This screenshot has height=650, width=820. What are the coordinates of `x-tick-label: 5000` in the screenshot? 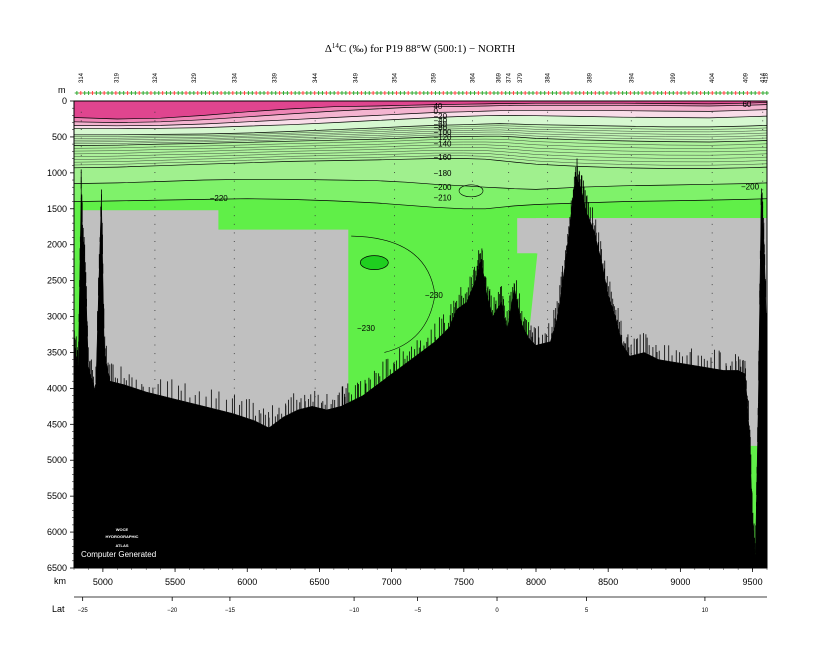 It's located at (103, 582).